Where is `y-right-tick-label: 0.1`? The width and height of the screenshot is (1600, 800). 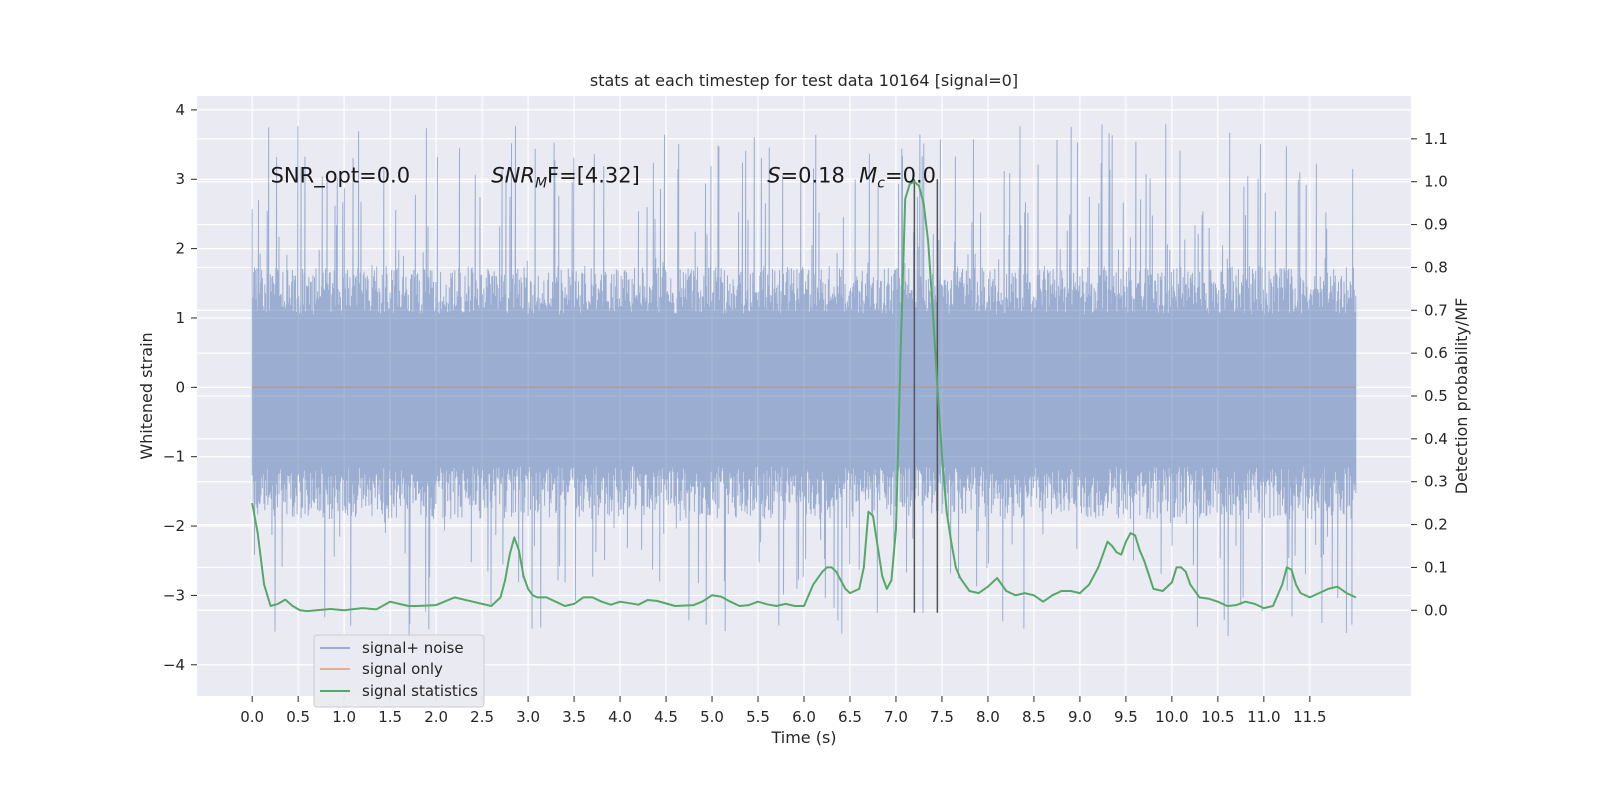
y-right-tick-label: 0.1 is located at coordinates (1436, 567).